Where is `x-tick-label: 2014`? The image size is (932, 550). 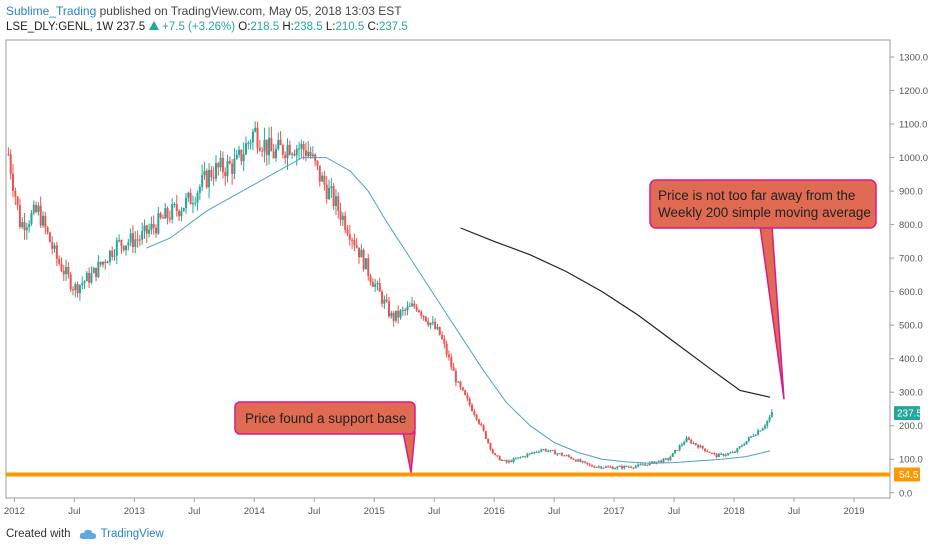
x-tick-label: 2014 is located at coordinates (254, 511).